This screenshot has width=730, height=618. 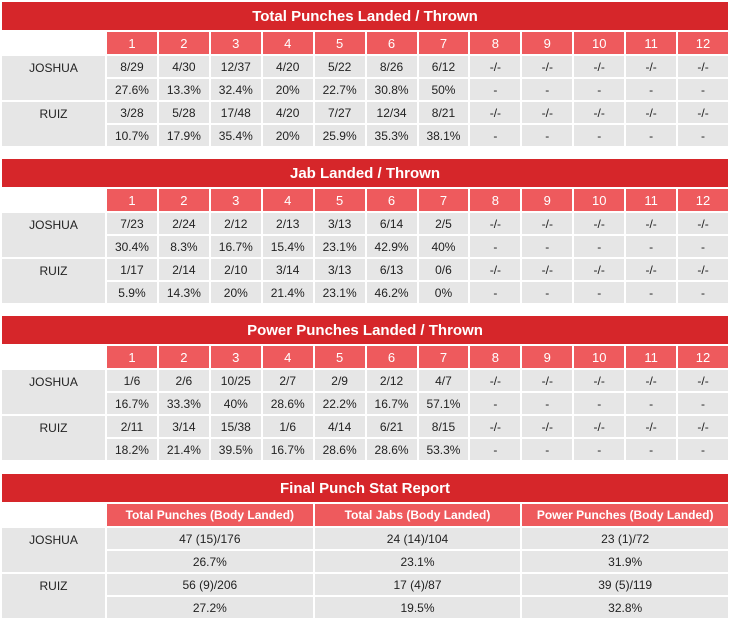 What do you see at coordinates (339, 135) in the screenshot?
I see `percentage-cell: 25.9%` at bounding box center [339, 135].